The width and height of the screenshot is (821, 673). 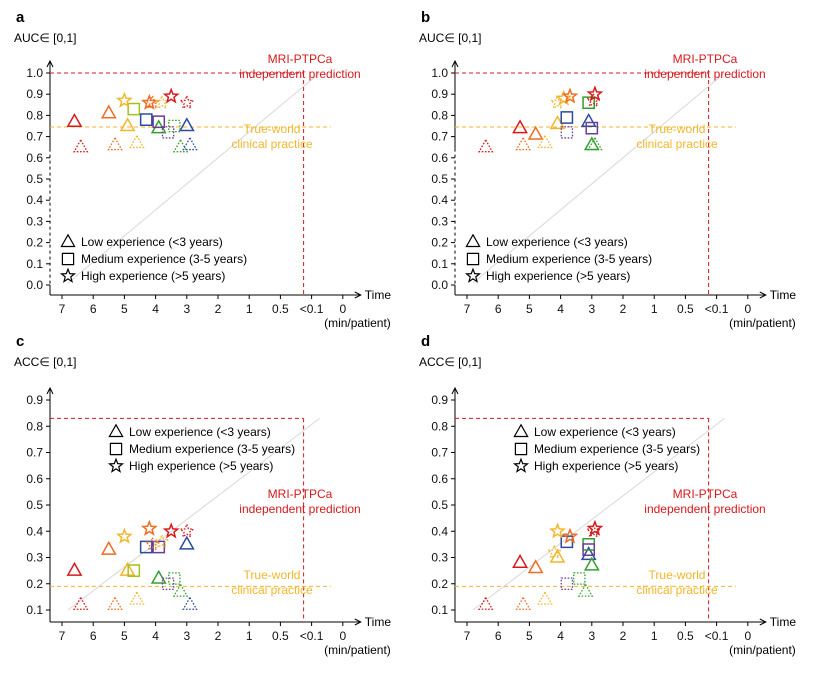 What do you see at coordinates (473, 240) in the screenshot?
I see `legend-marker-triangle` at bounding box center [473, 240].